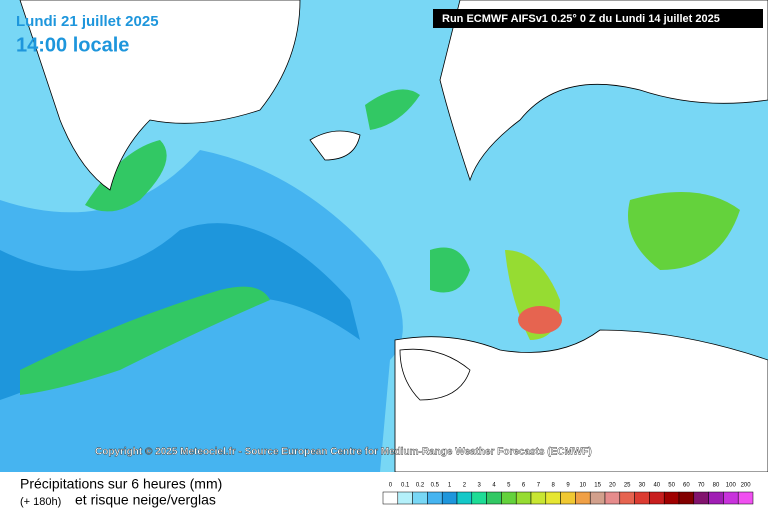  What do you see at coordinates (465, 486) in the screenshot?
I see `legend-label: 2` at bounding box center [465, 486].